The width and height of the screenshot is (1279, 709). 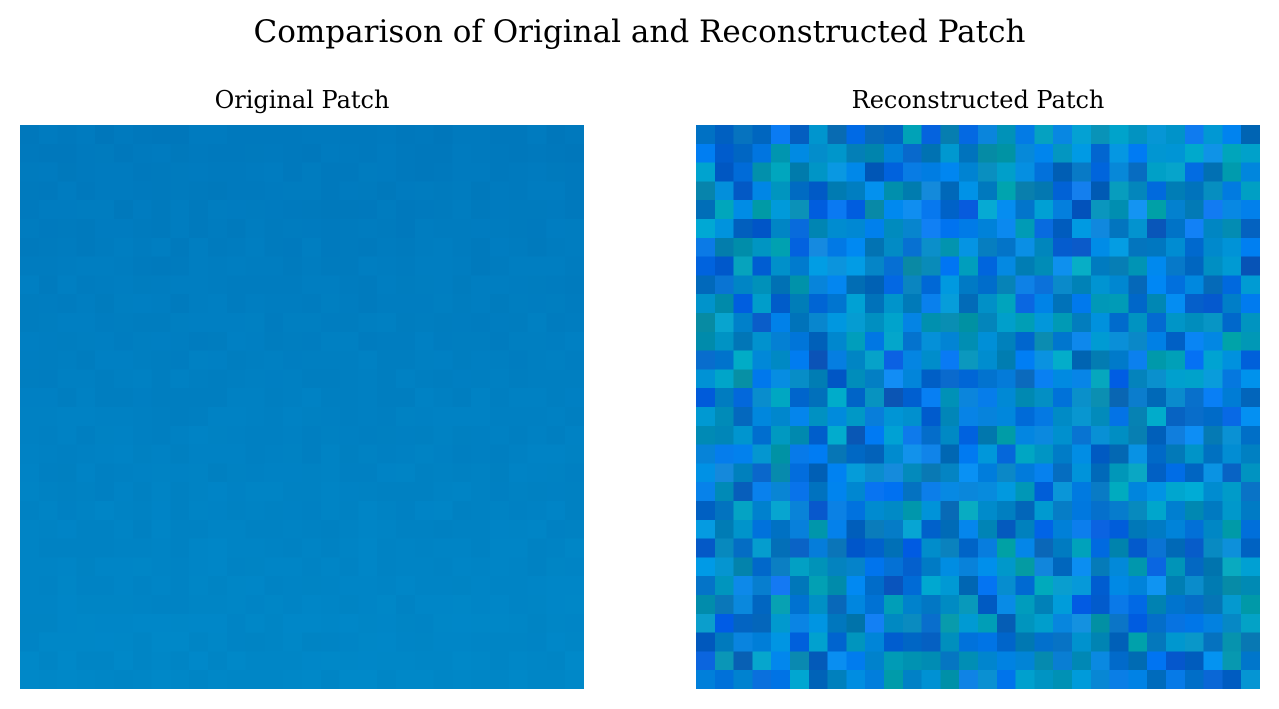 I want to click on original-patch-title: Original Patch, so click(x=302, y=100).